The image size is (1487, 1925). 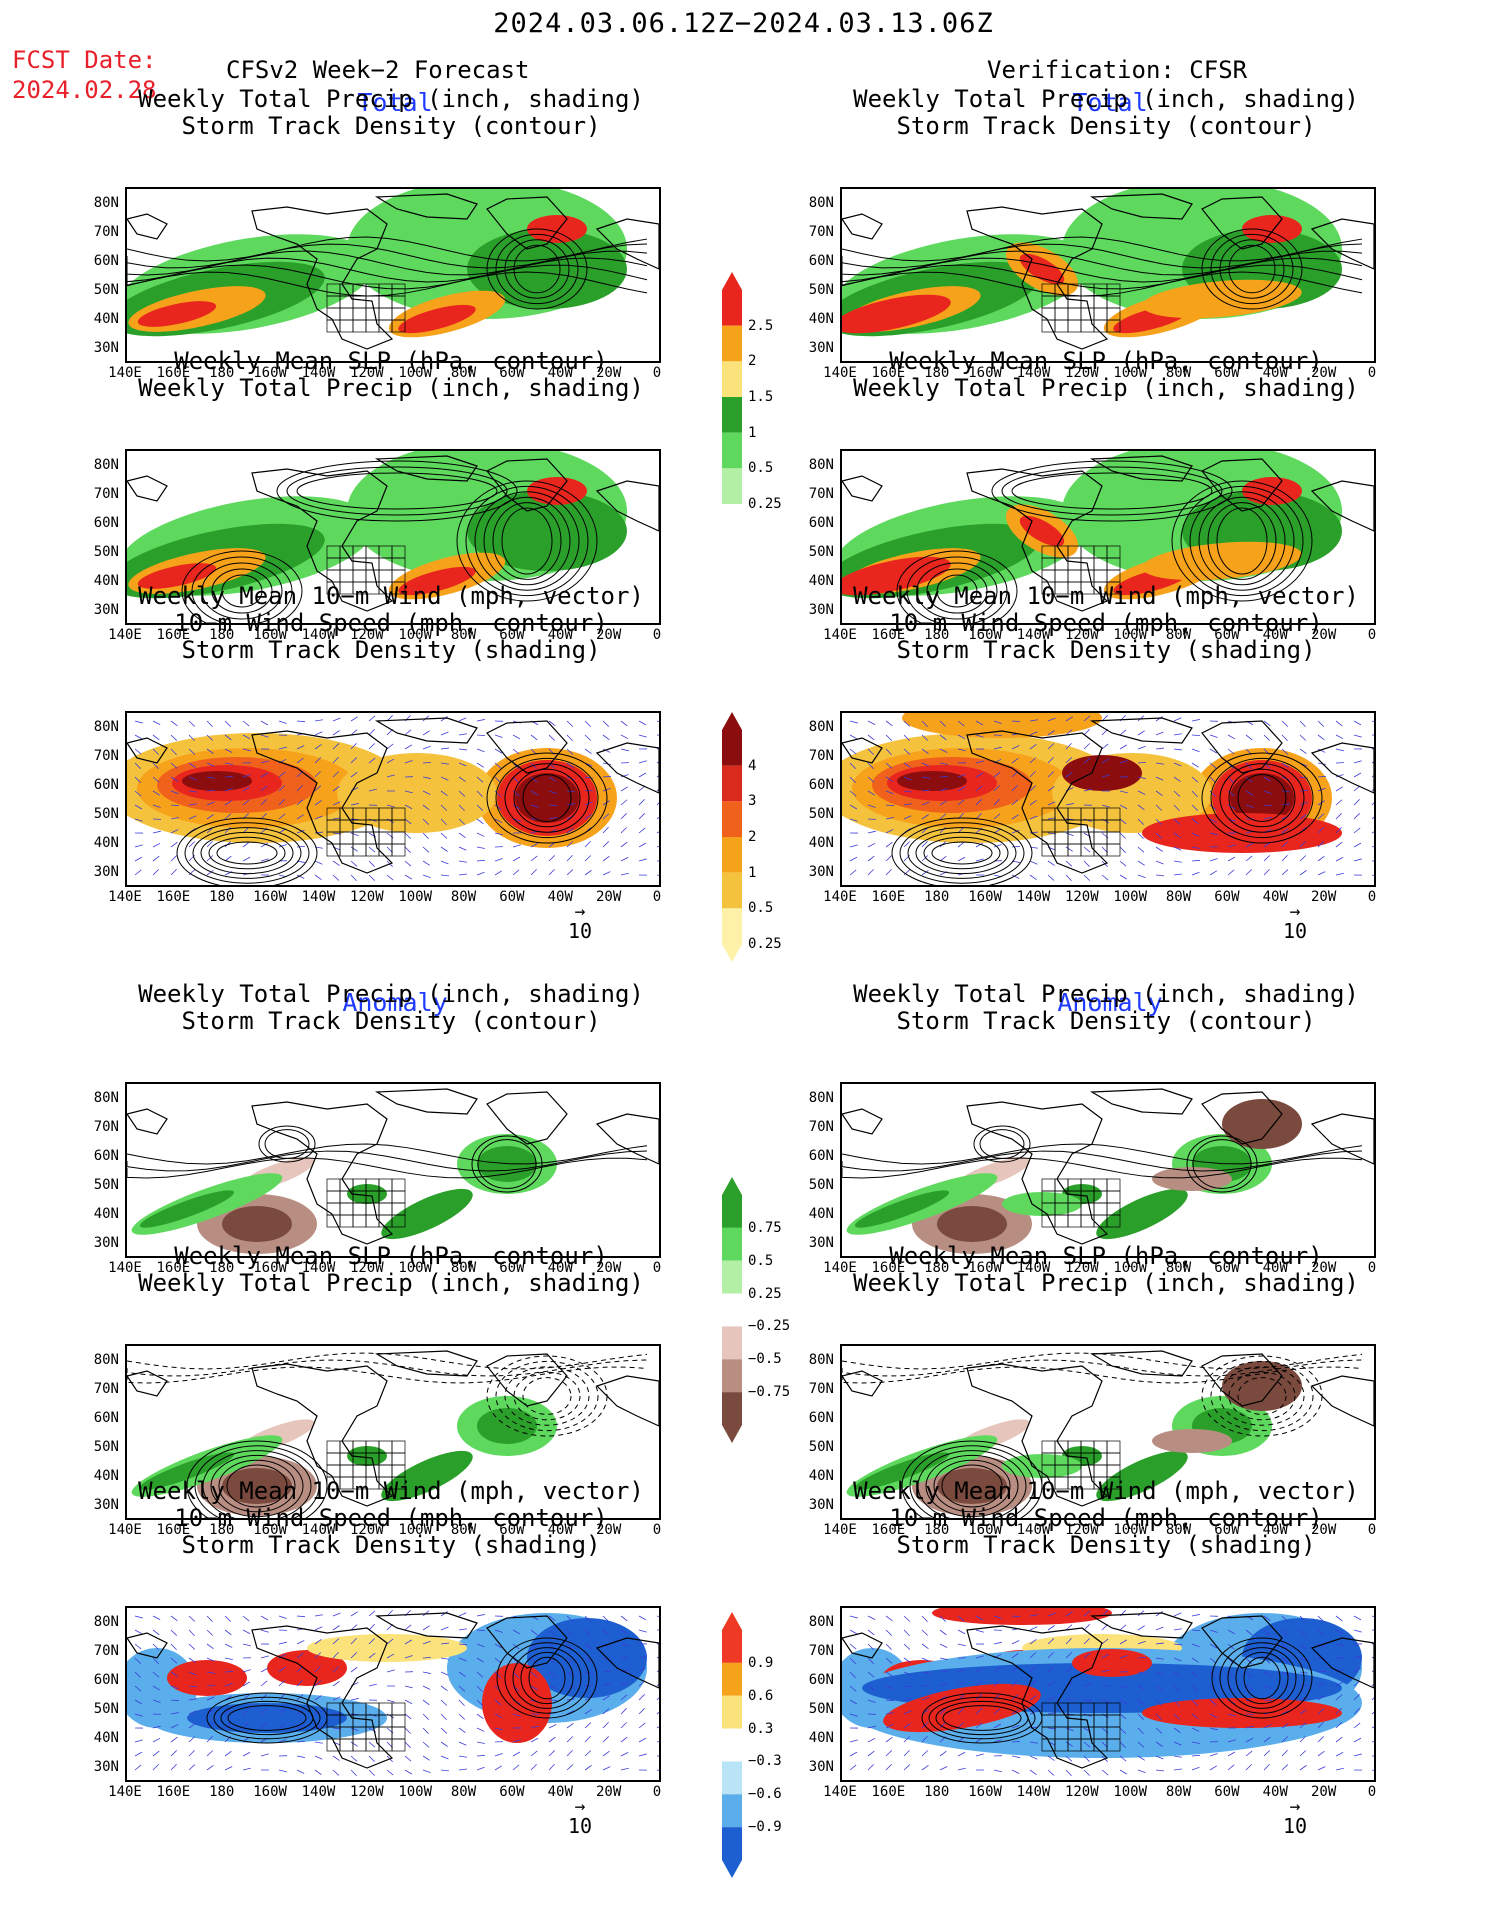 I want to click on lon-tick-label: 180, so click(x=222, y=897).